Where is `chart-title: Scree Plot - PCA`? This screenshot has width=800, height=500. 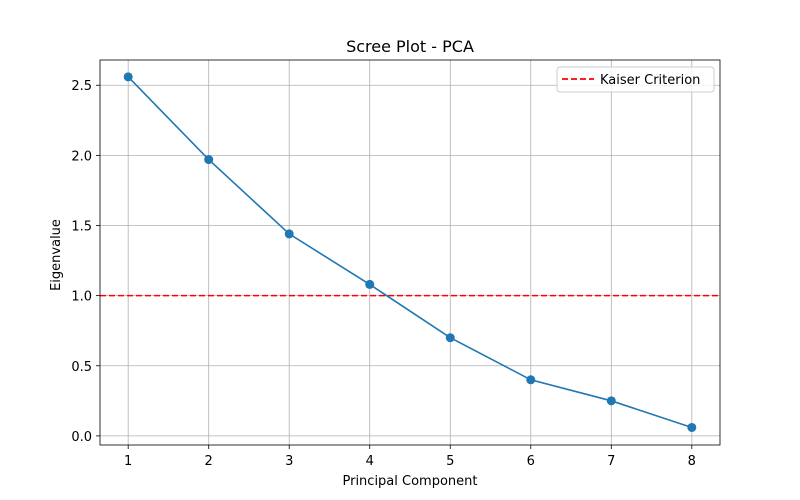
chart-title: Scree Plot - PCA is located at coordinates (410, 46).